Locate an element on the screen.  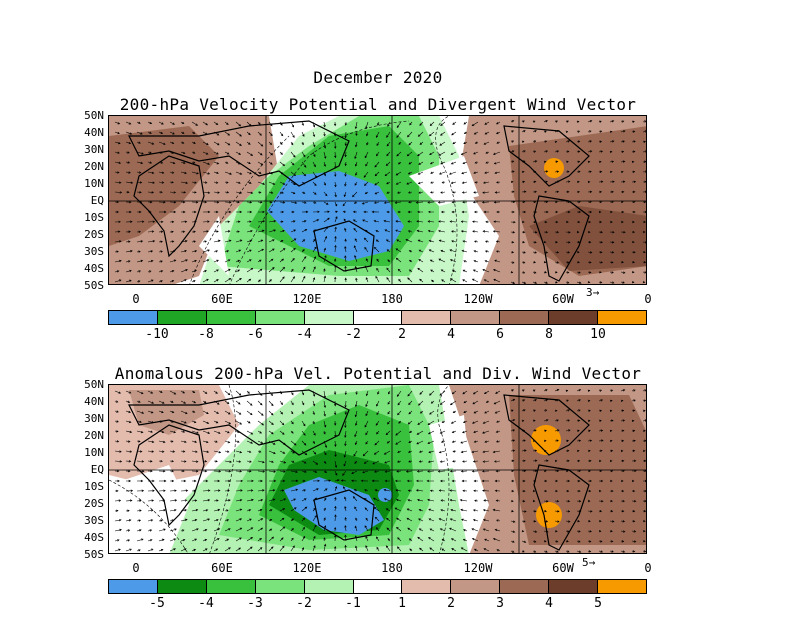
colorbar-label: -4 is located at coordinates (206, 603).